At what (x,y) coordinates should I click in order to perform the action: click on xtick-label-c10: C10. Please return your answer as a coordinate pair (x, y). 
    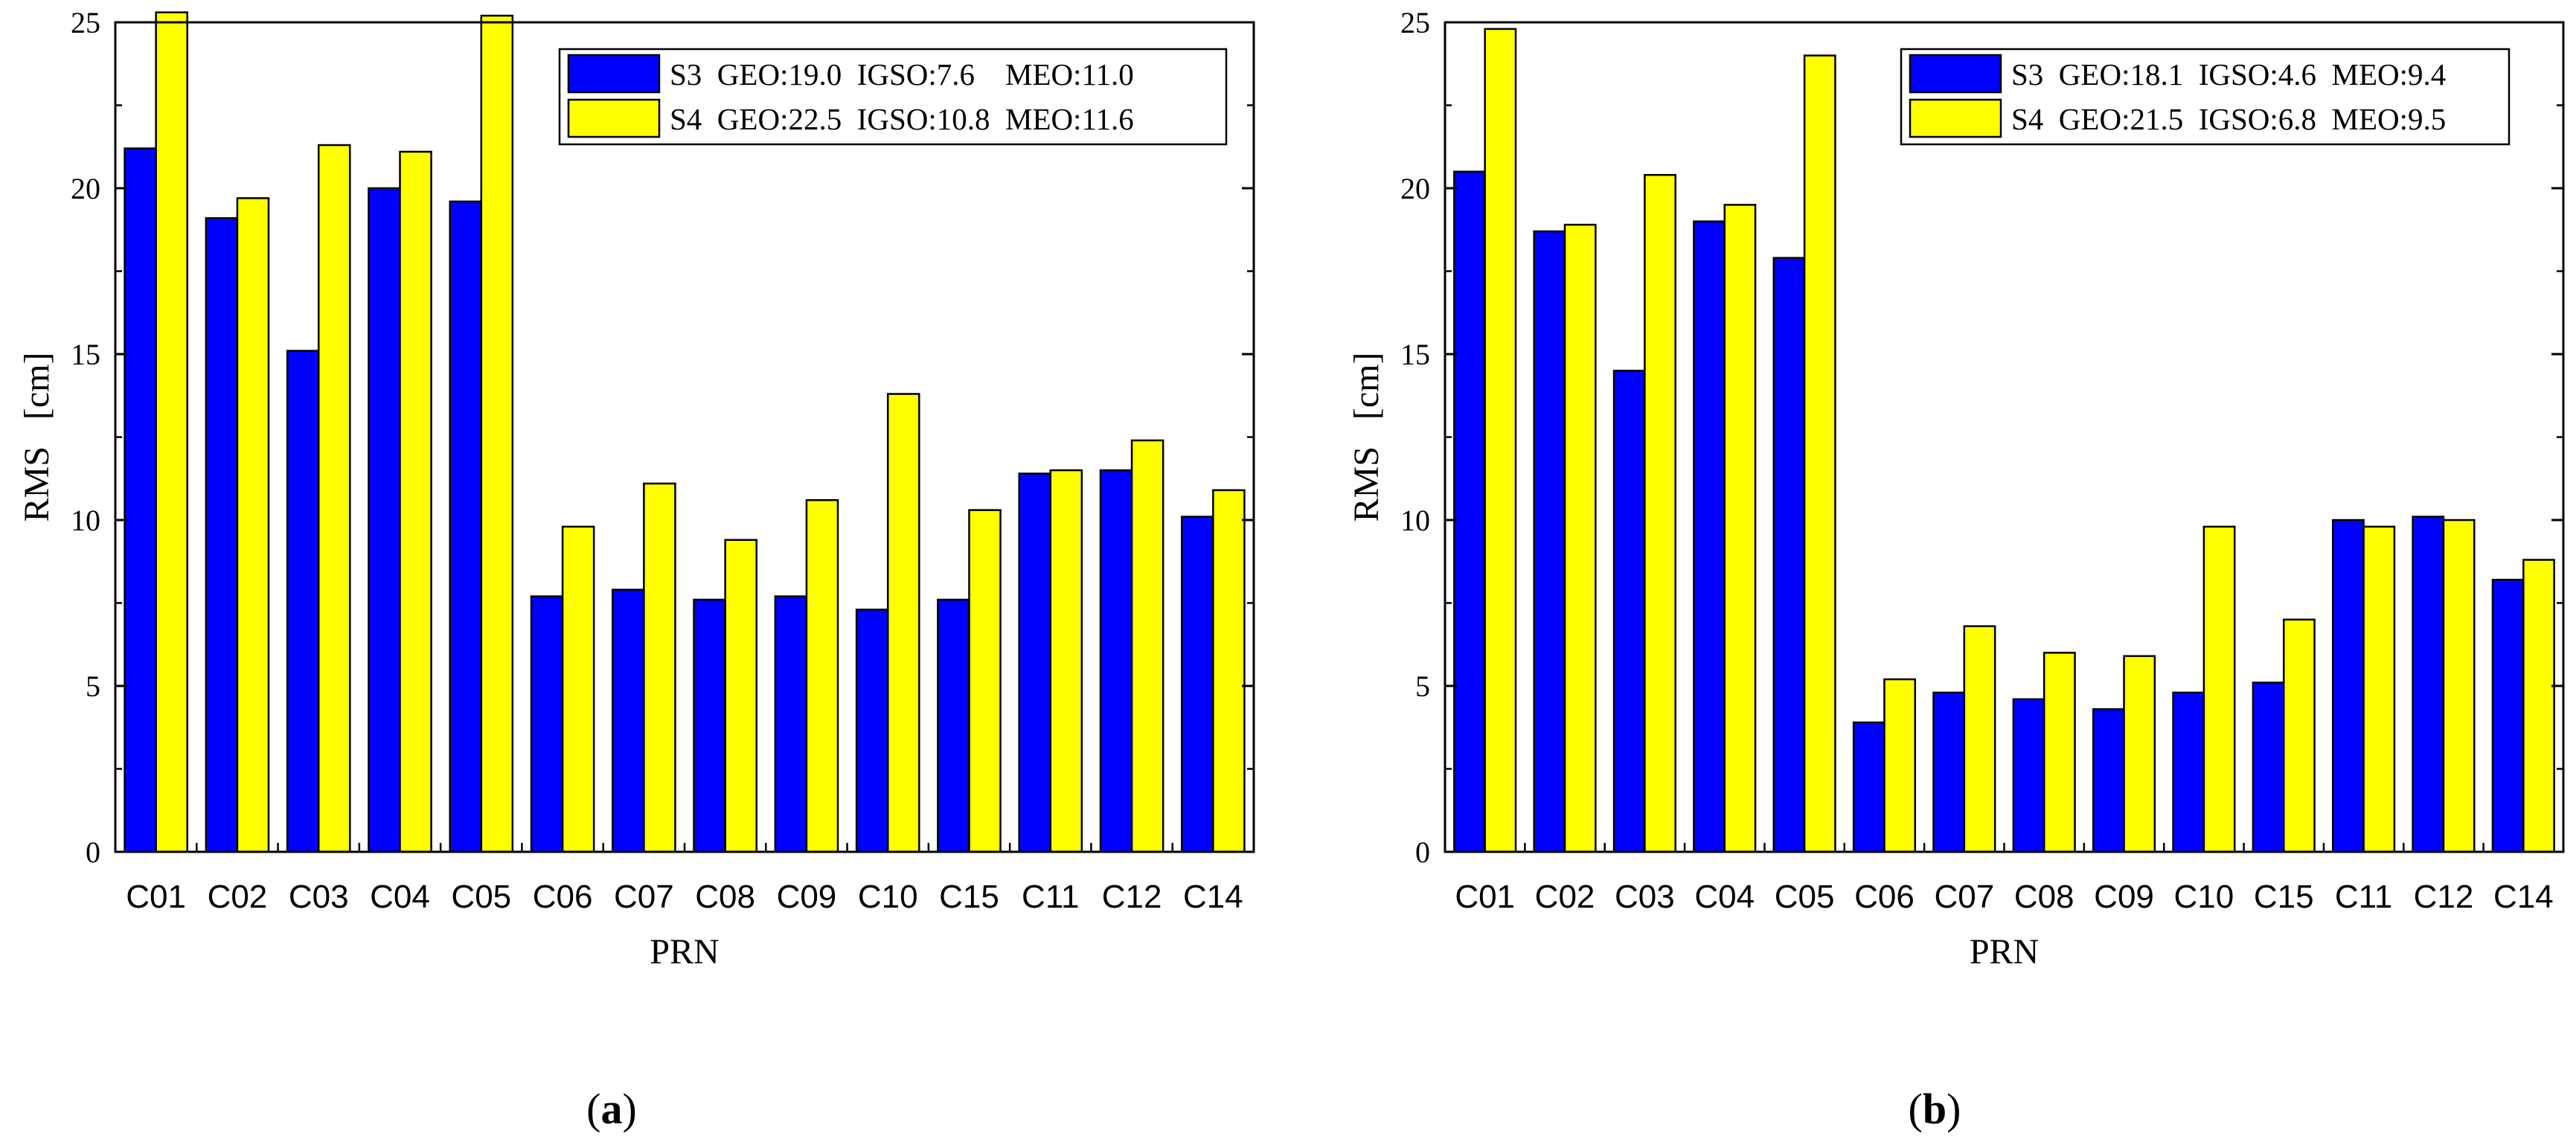
    Looking at the image, I should click on (2204, 897).